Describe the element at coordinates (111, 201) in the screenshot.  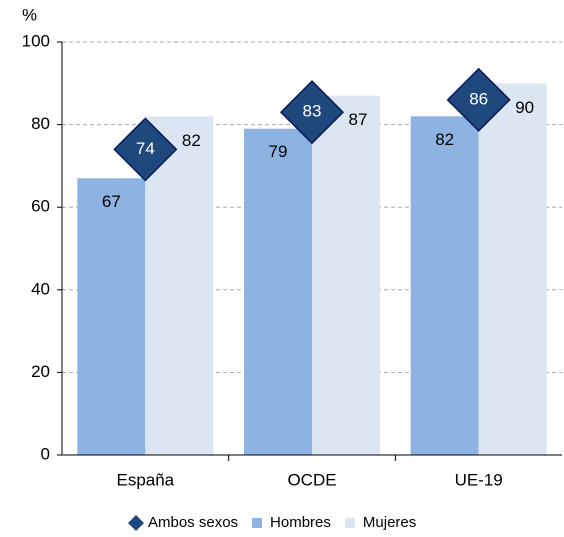
I see `data-label: 67` at that location.